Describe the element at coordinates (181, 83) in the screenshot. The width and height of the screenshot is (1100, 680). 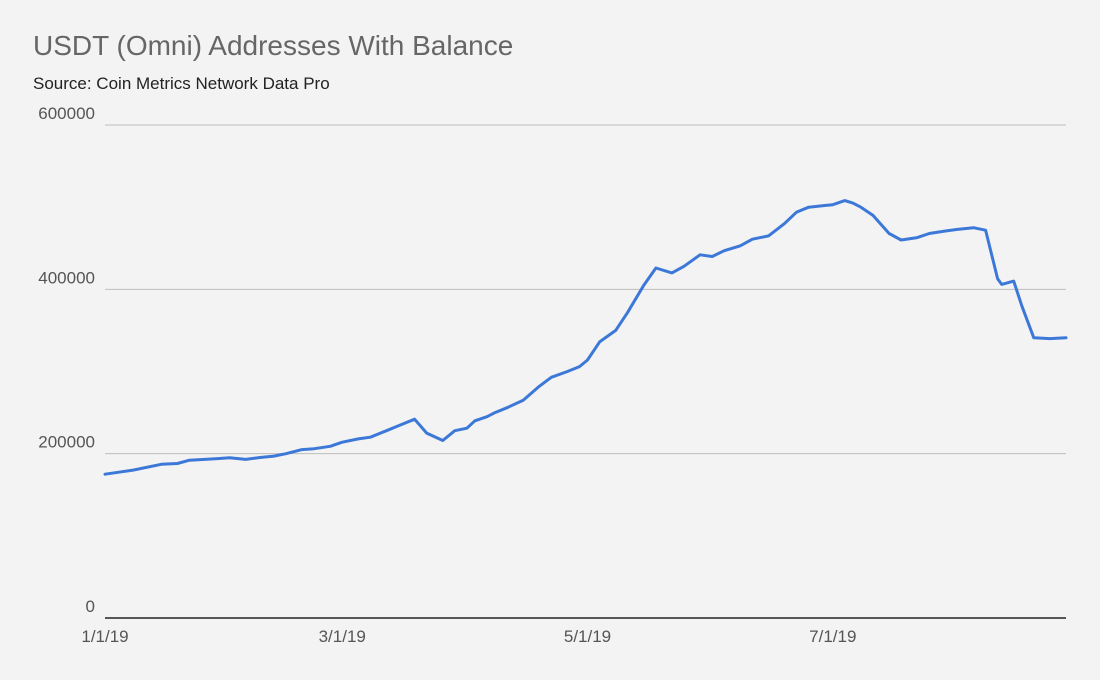
I see `chart-subtitle: Source: Coin Metrics Network Data Pro` at that location.